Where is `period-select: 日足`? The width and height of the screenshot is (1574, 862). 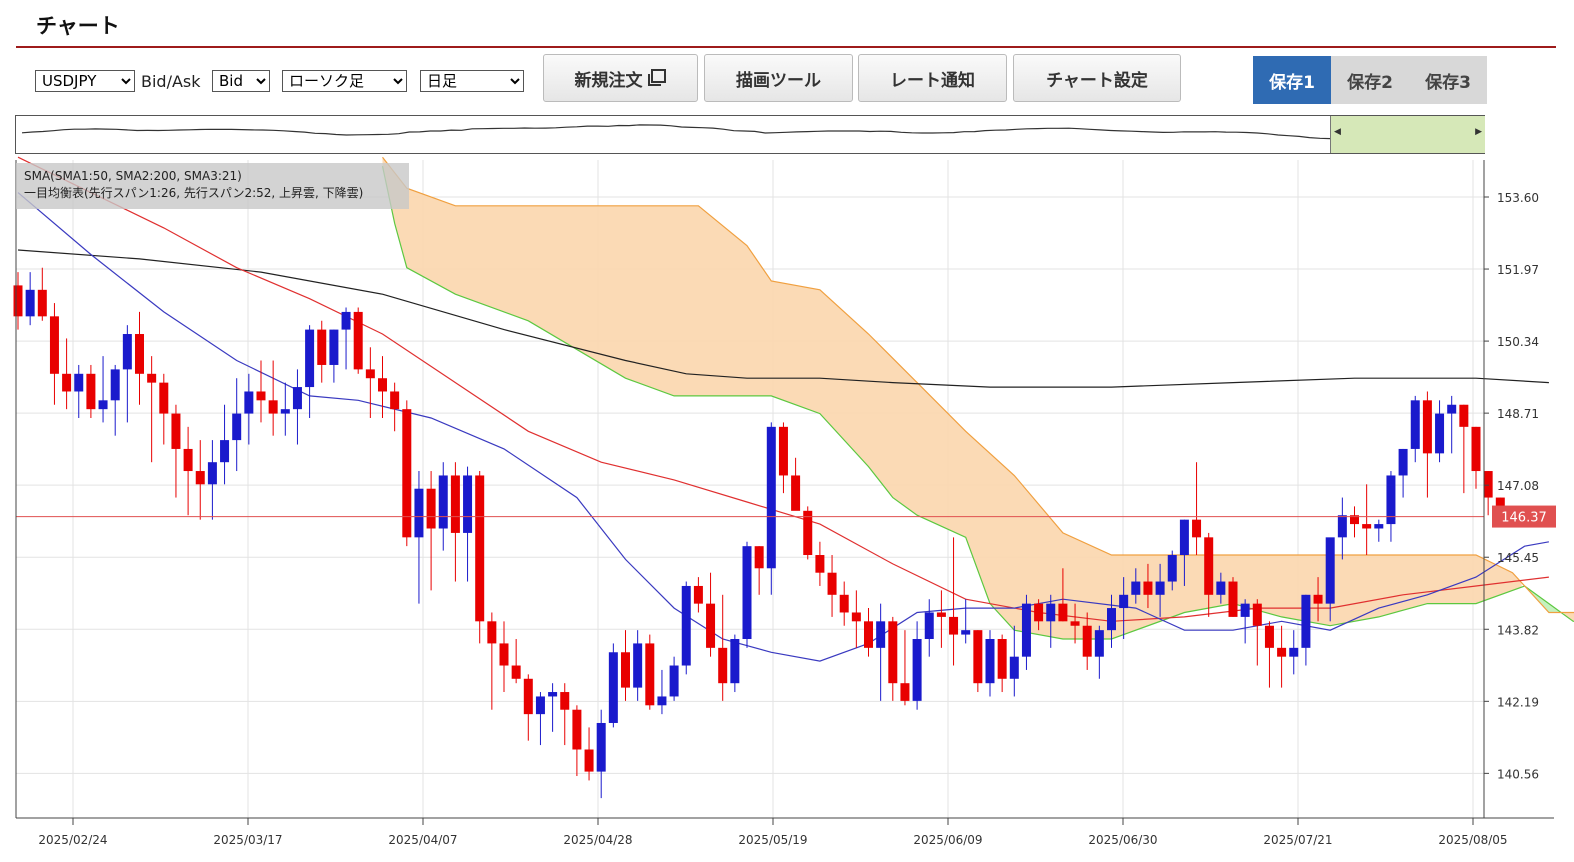
period-select: 日足 is located at coordinates (472, 81).